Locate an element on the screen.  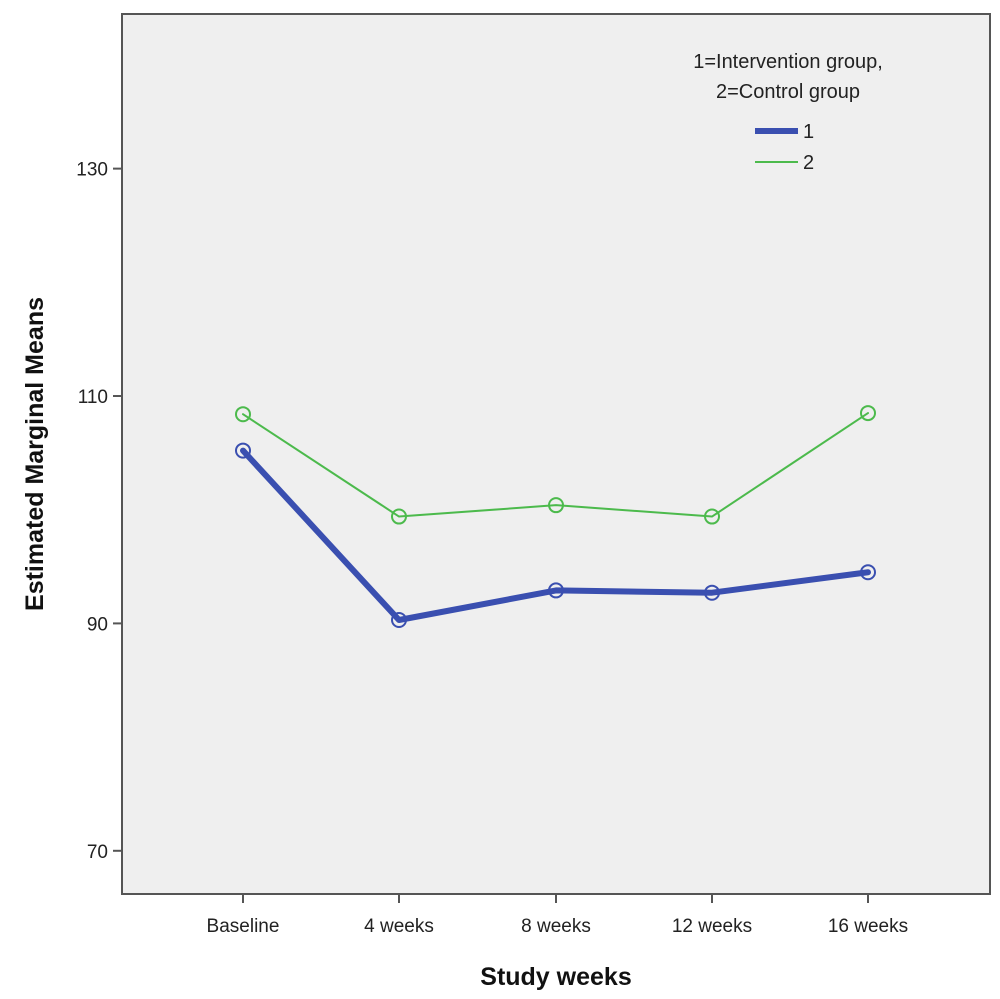
y-tick-label: 70 is located at coordinates (97, 852).